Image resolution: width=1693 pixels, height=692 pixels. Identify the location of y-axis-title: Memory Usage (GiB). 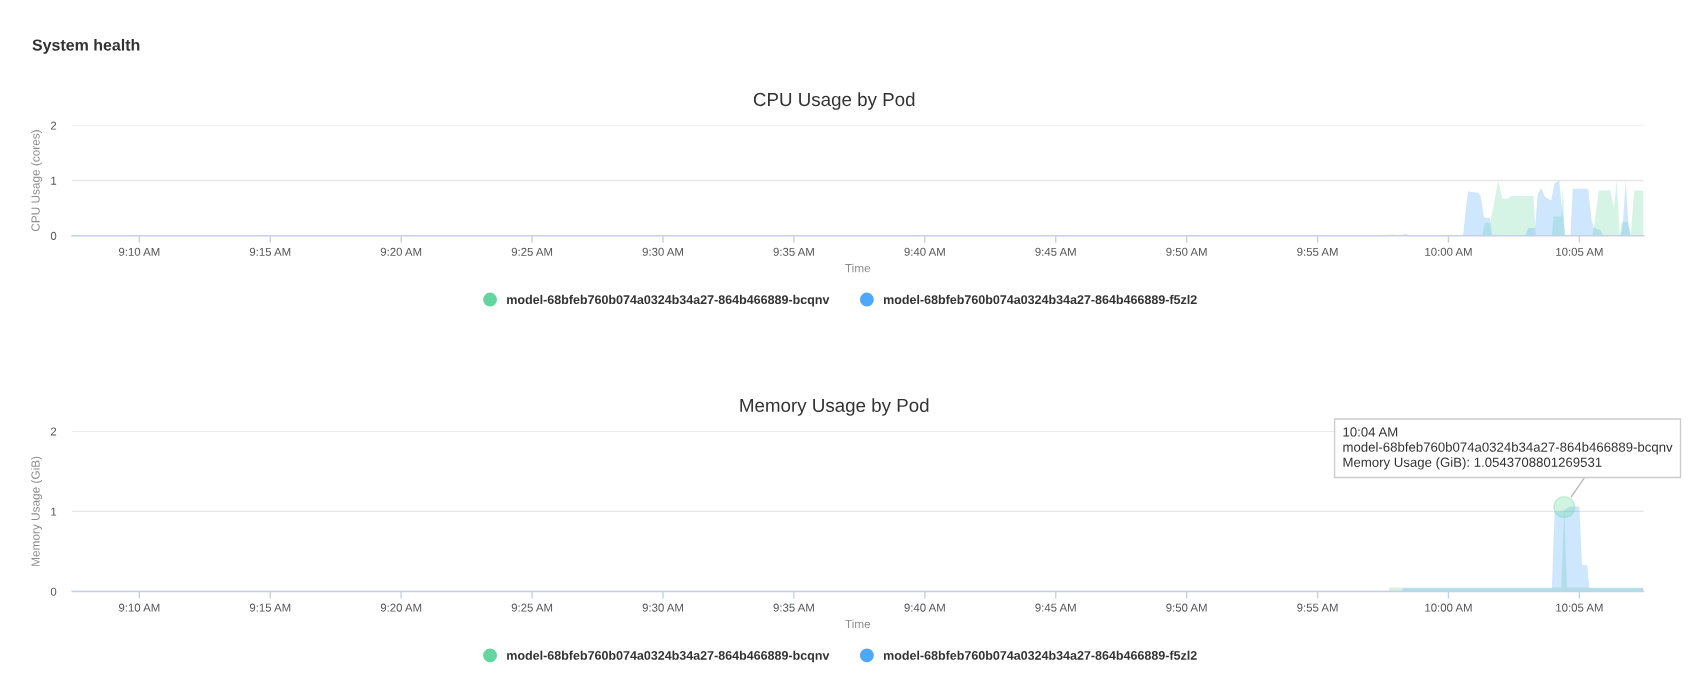
(37, 511).